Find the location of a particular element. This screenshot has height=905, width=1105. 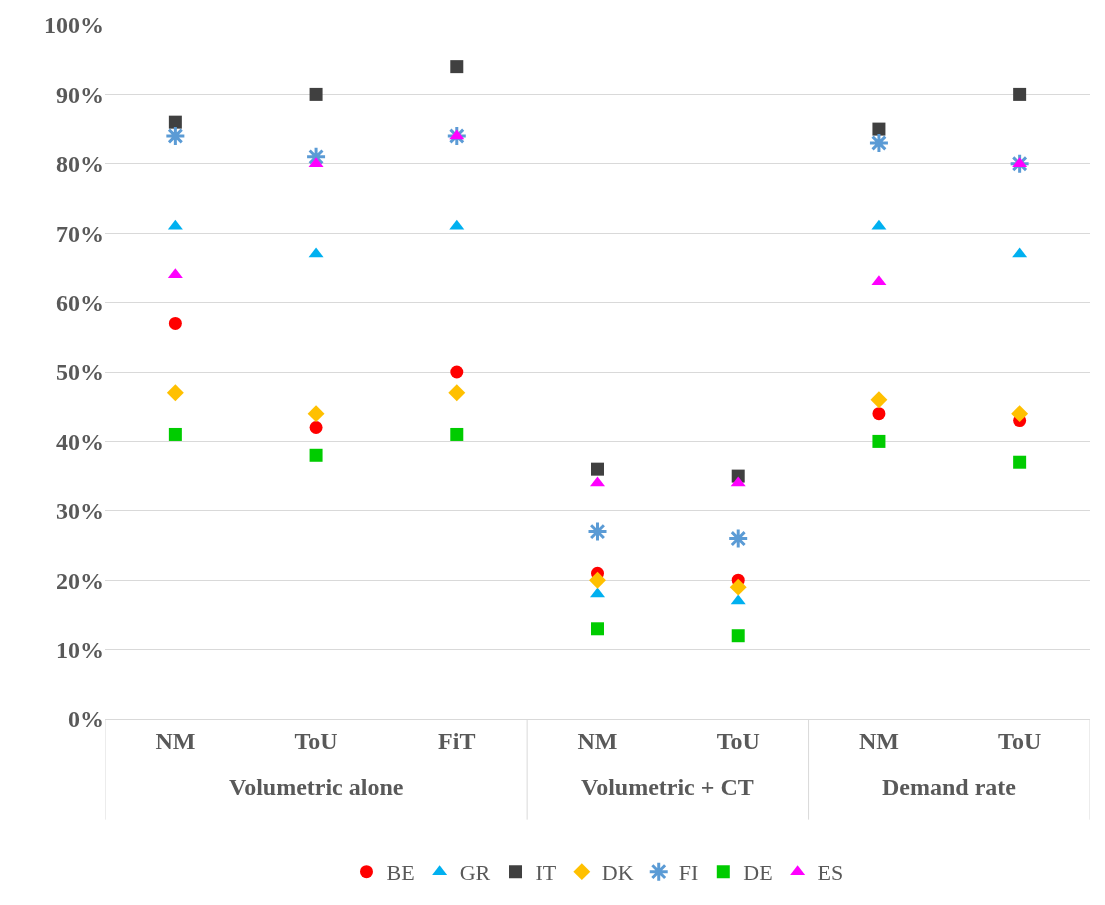

legend-label: FI is located at coordinates (688, 873).